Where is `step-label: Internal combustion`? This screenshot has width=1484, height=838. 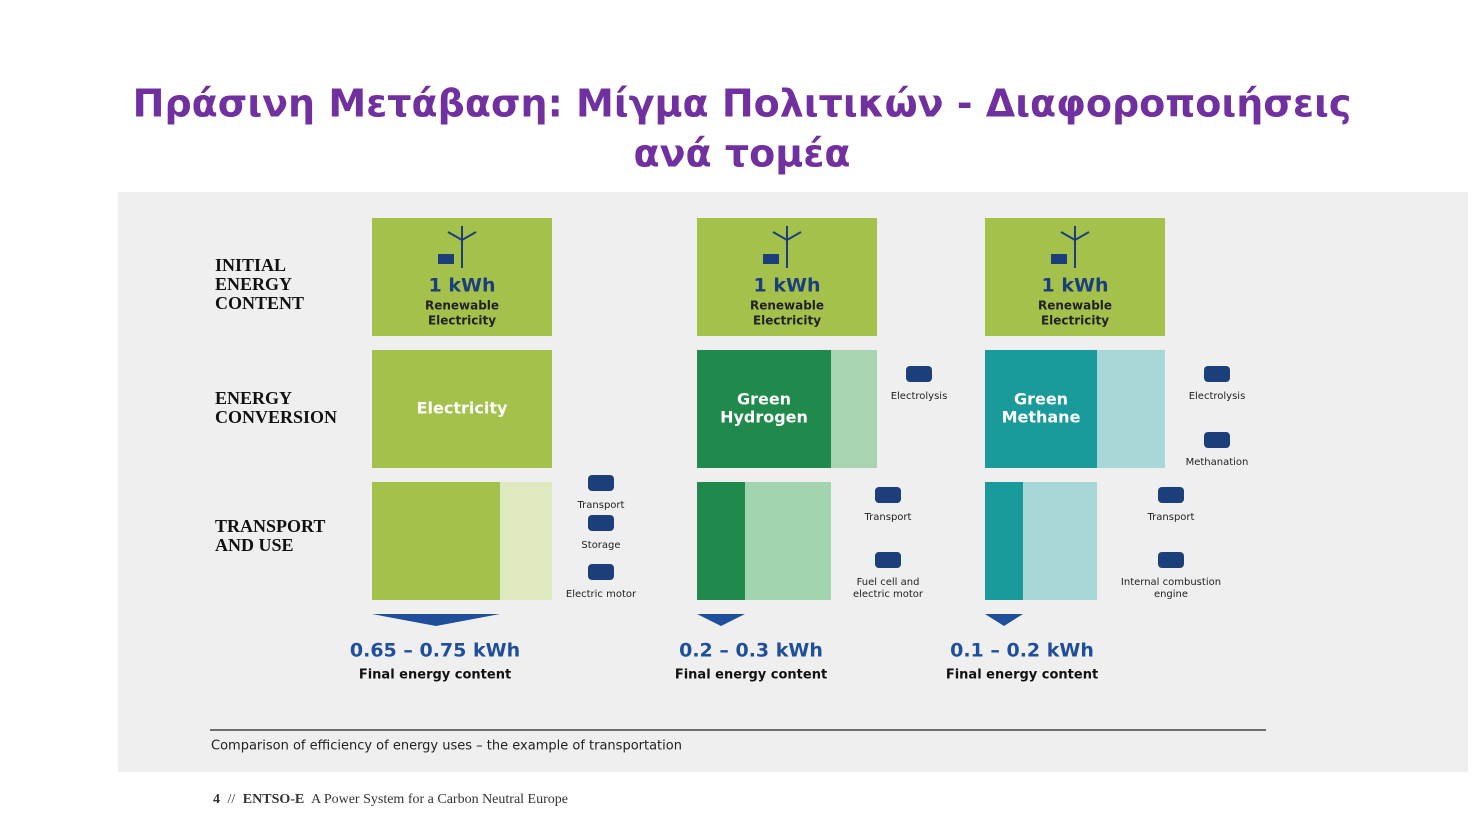 step-label: Internal combustion is located at coordinates (1171, 582).